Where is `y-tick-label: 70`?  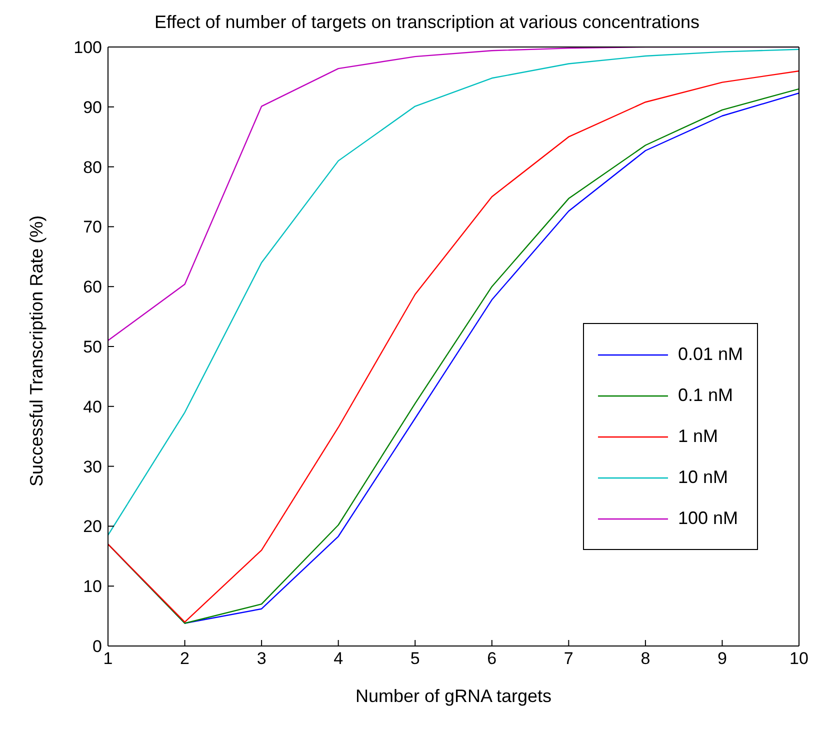
y-tick-label: 70 is located at coordinates (92, 227).